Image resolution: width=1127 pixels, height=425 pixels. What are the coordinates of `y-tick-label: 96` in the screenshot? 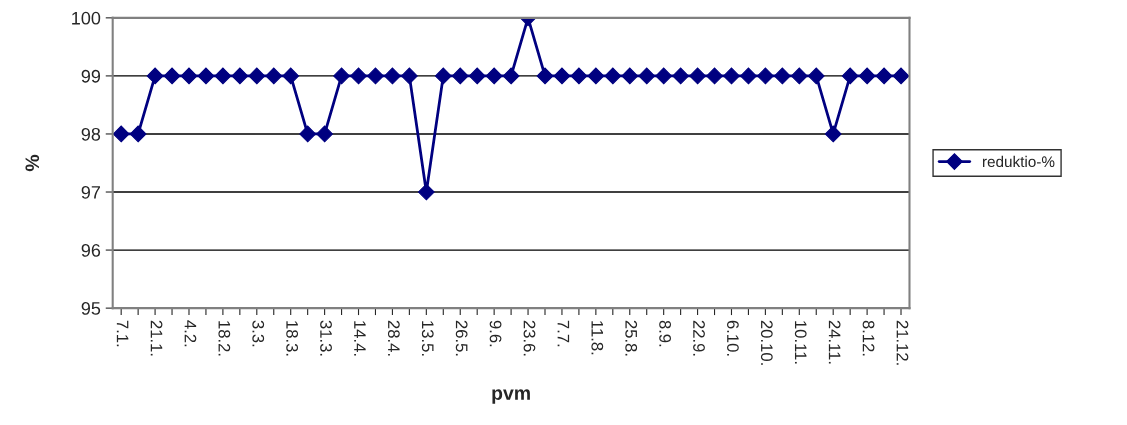 It's located at (91, 250).